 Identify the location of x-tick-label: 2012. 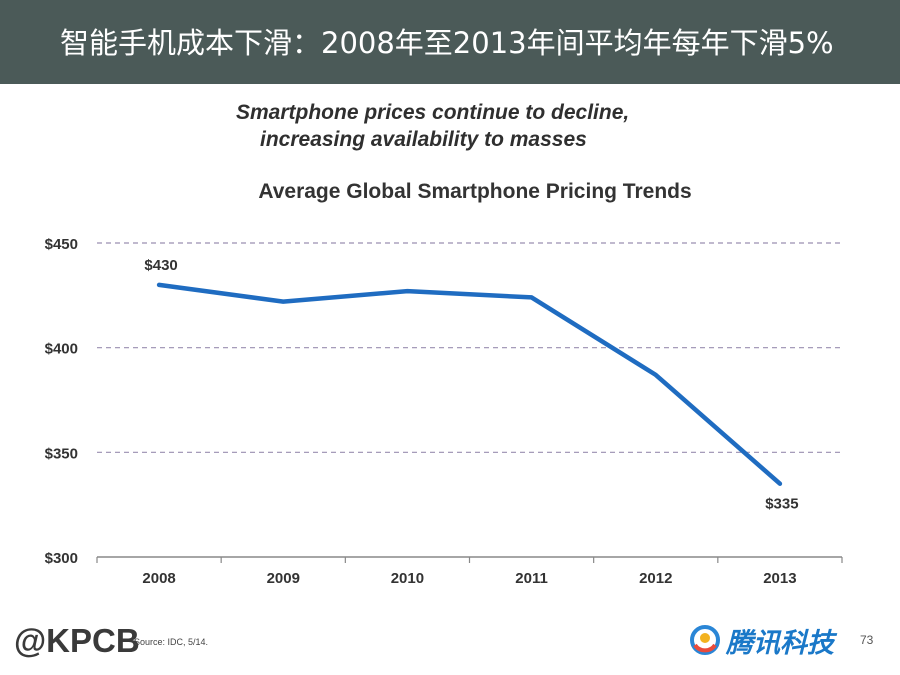
(655, 578).